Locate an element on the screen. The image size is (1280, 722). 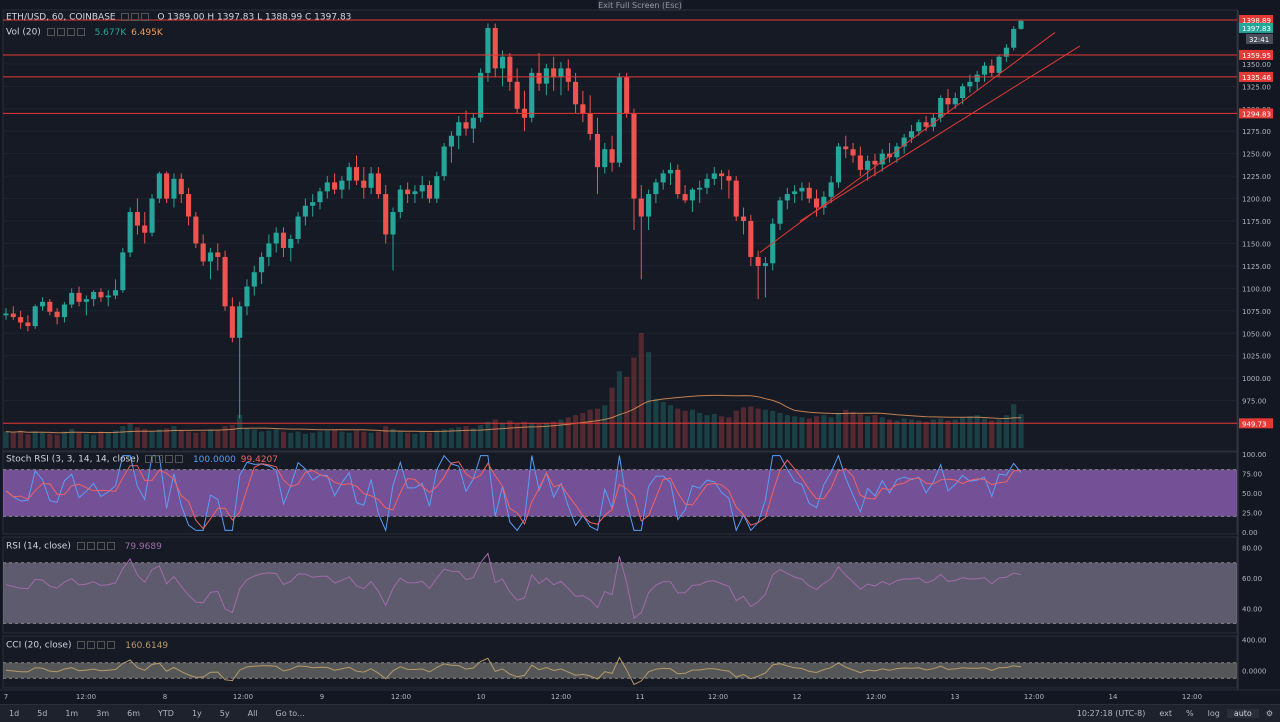
log-button: log is located at coordinates (1213, 713).